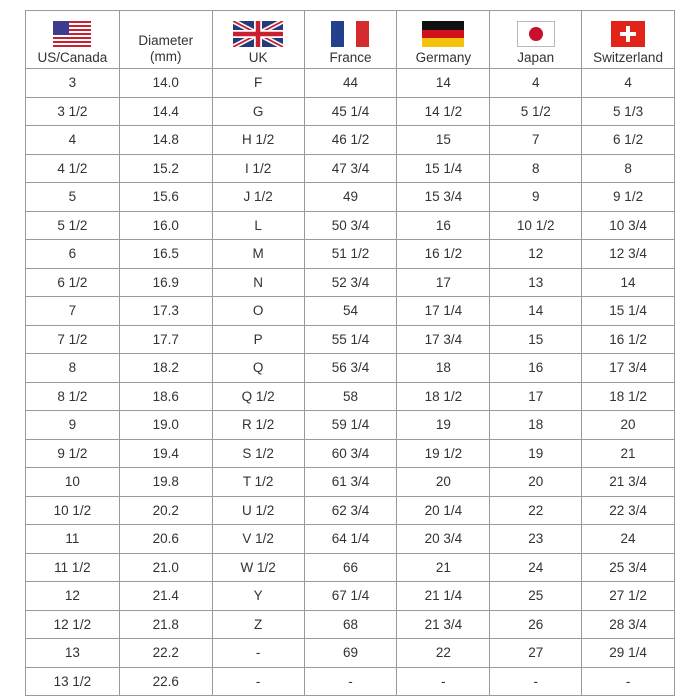  Describe the element at coordinates (72, 168) in the screenshot. I see `table-cell: 4 1/2` at that location.